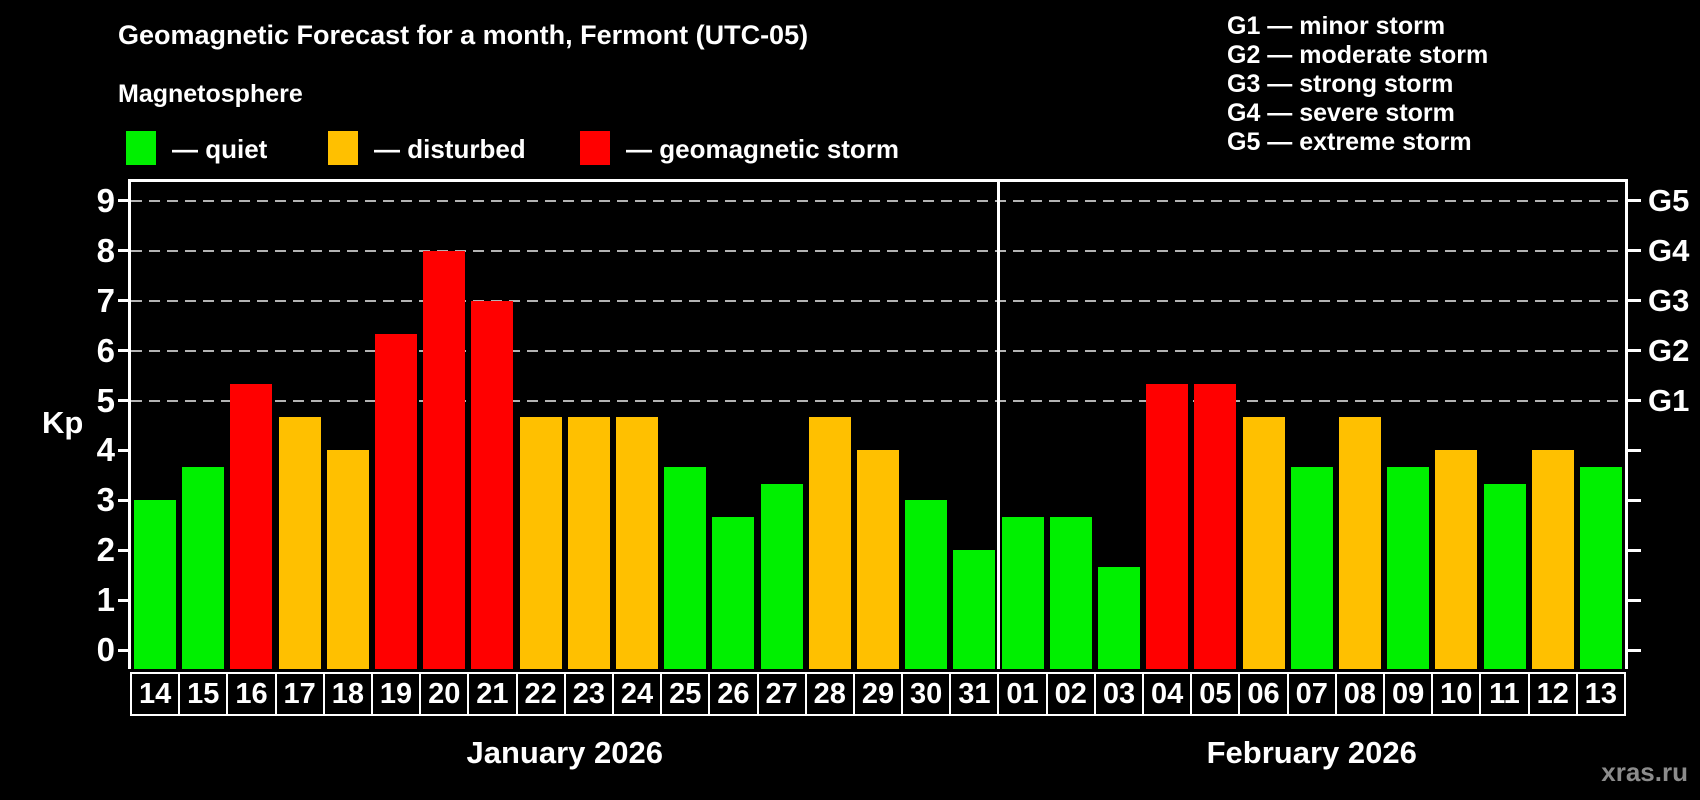  I want to click on gridline-kp9, so click(878, 200).